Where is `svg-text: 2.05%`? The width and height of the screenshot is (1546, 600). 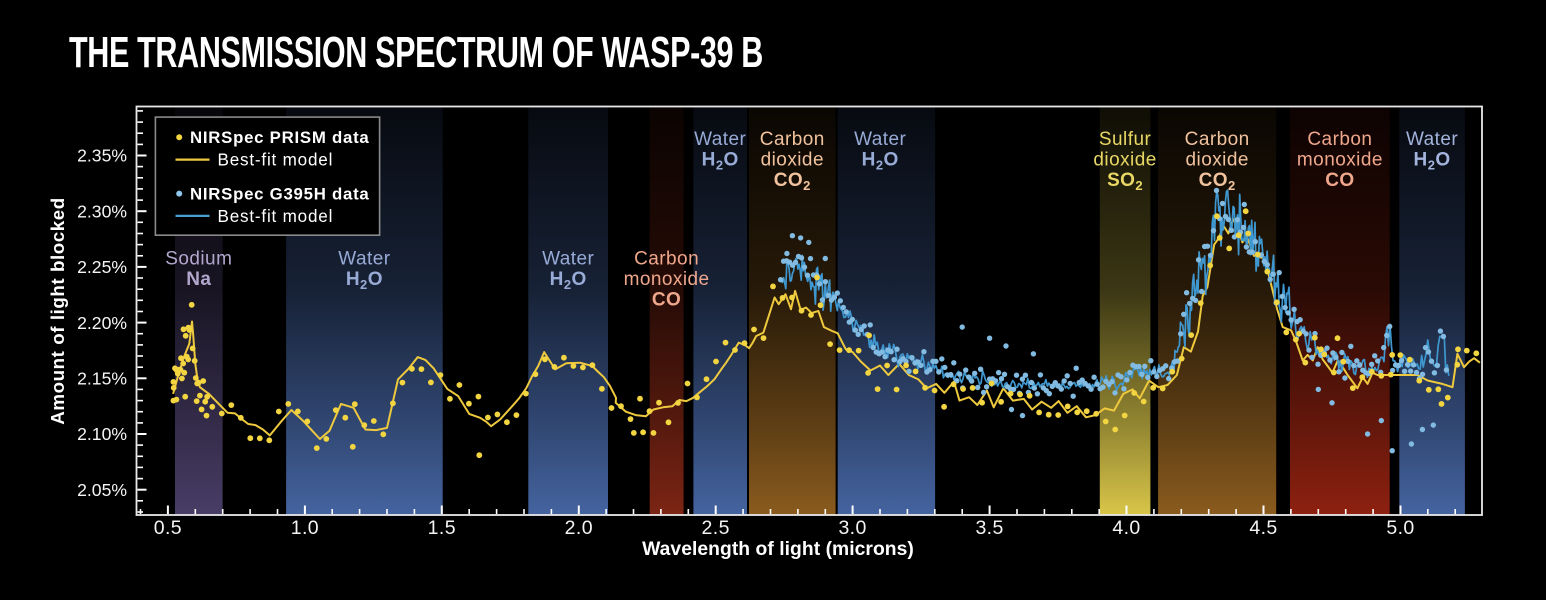
svg-text: 2.05% is located at coordinates (102, 490).